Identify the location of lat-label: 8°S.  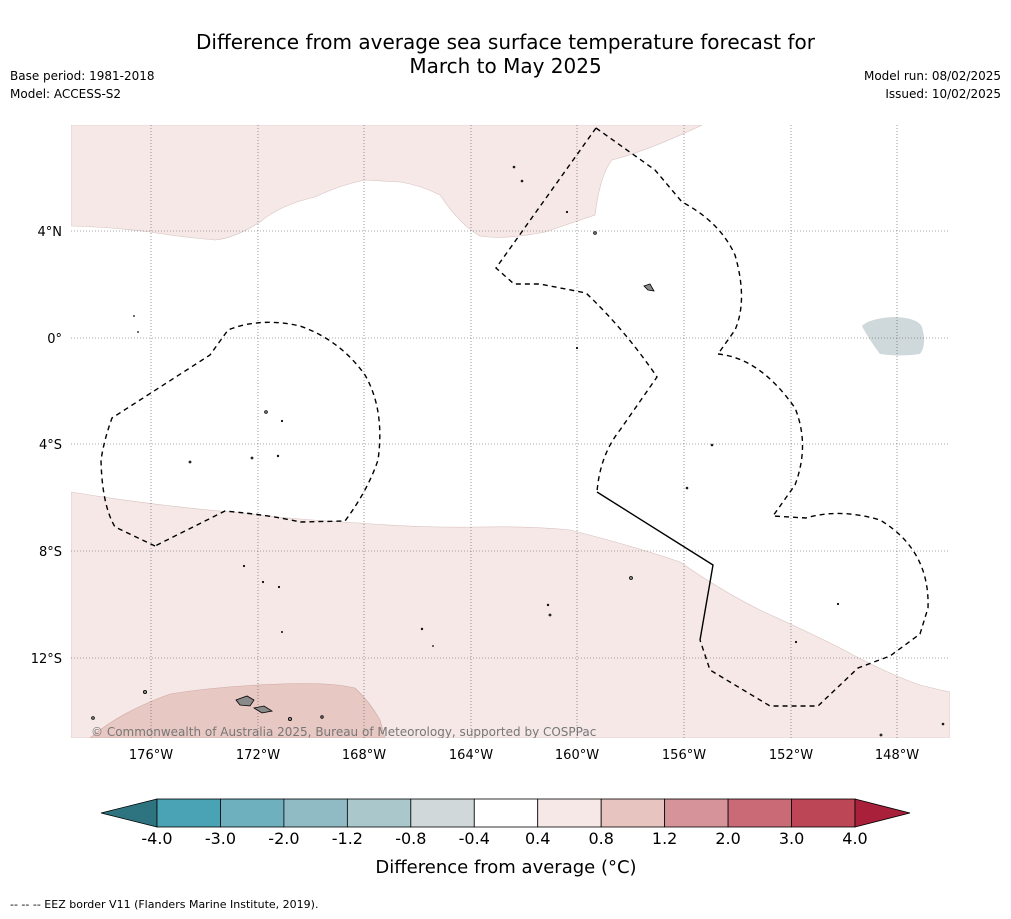
(50, 552).